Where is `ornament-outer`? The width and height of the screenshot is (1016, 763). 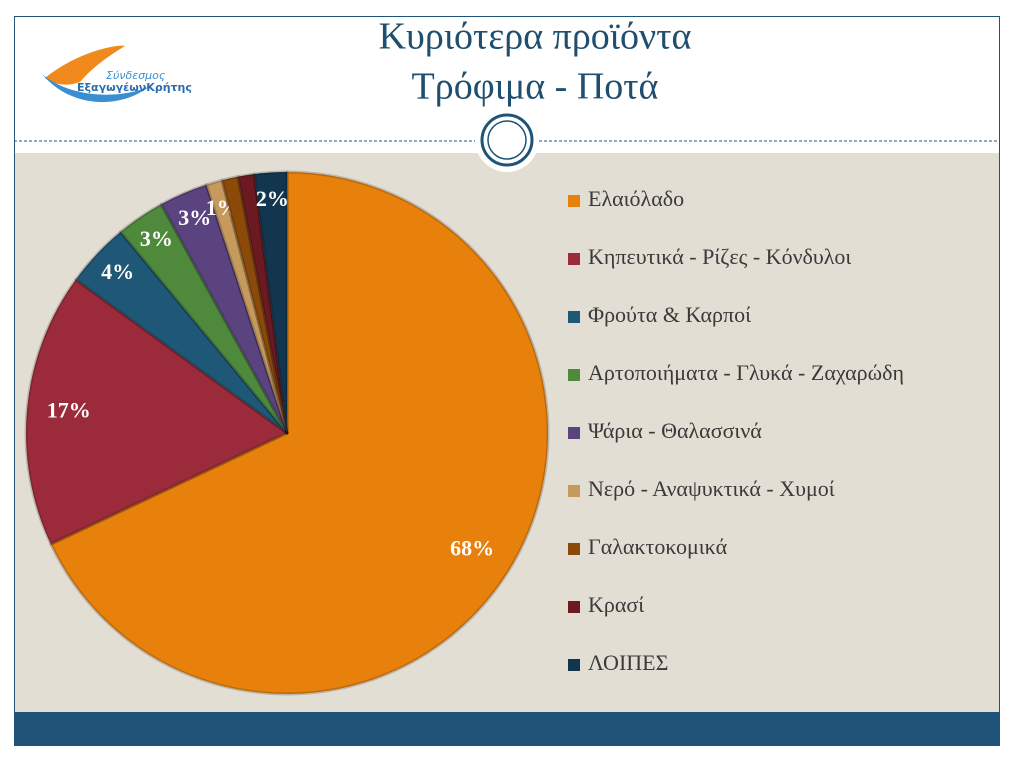
ornament-outer is located at coordinates (507, 140).